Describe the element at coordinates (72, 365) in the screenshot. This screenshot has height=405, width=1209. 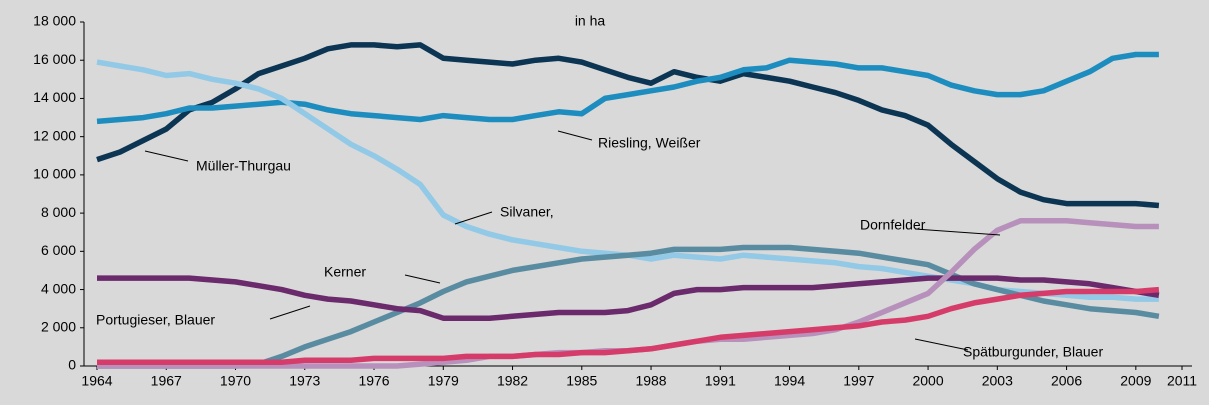
I see `y-tick-label: 0` at that location.